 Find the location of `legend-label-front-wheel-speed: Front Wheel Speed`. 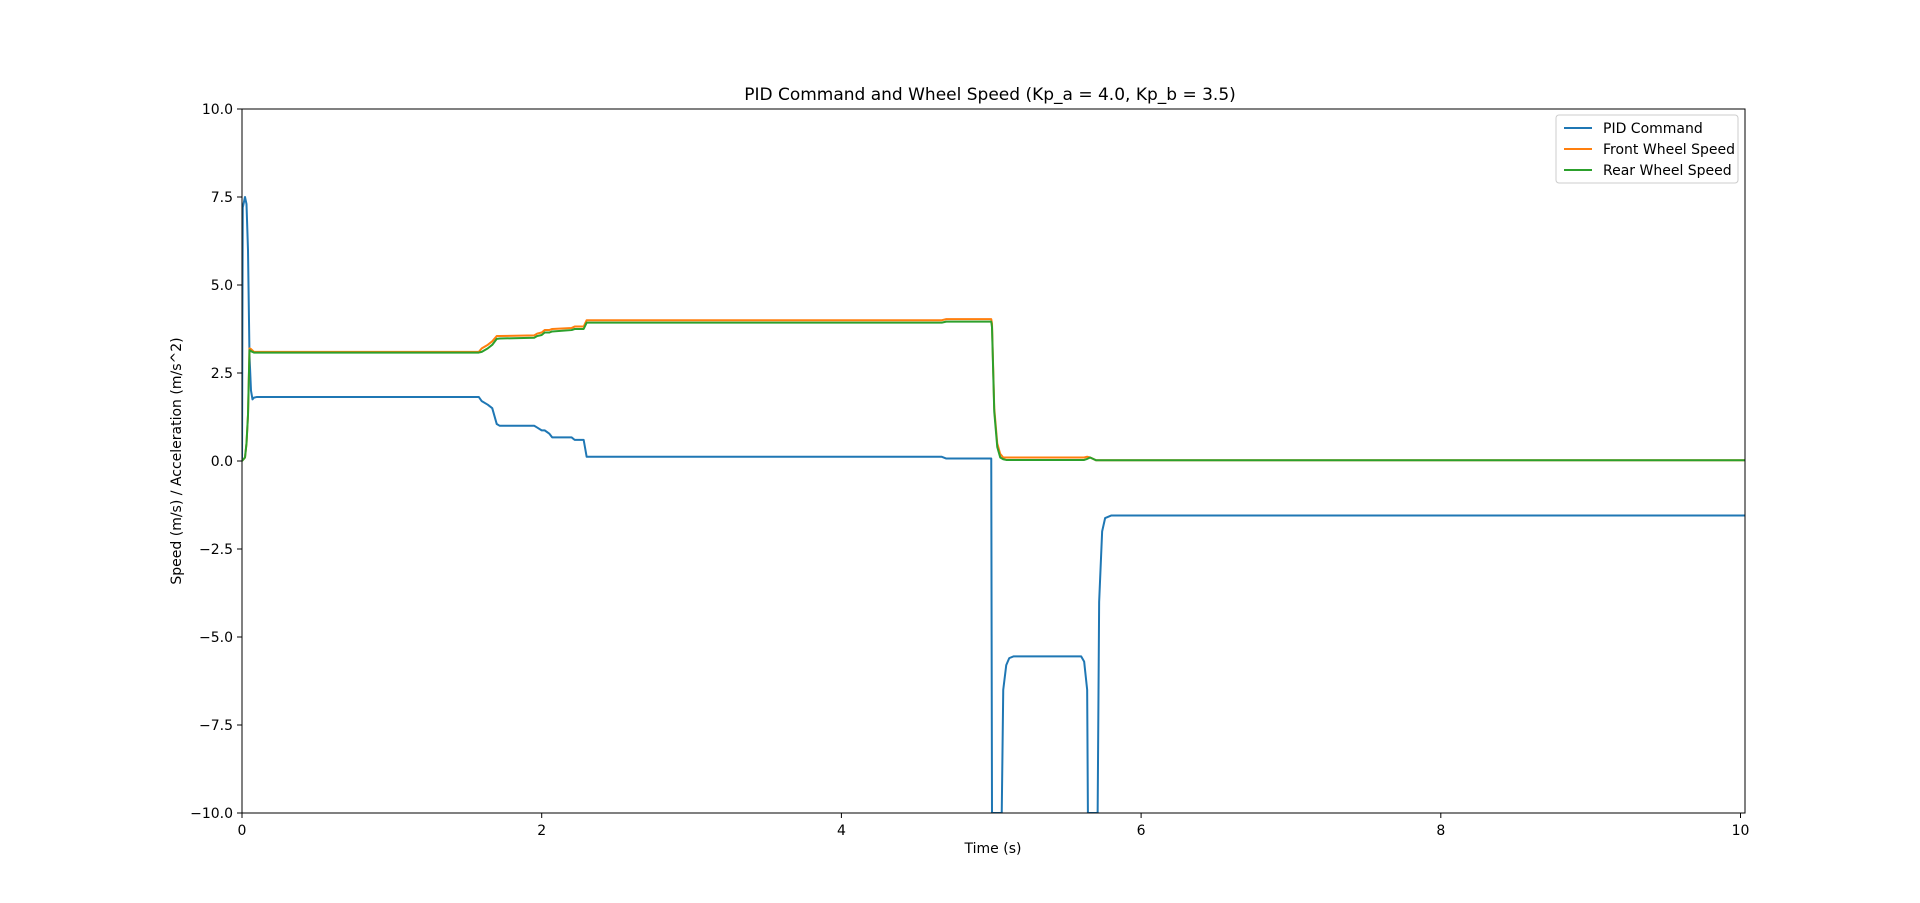

legend-label-front-wheel-speed: Front Wheel Speed is located at coordinates (1669, 150).